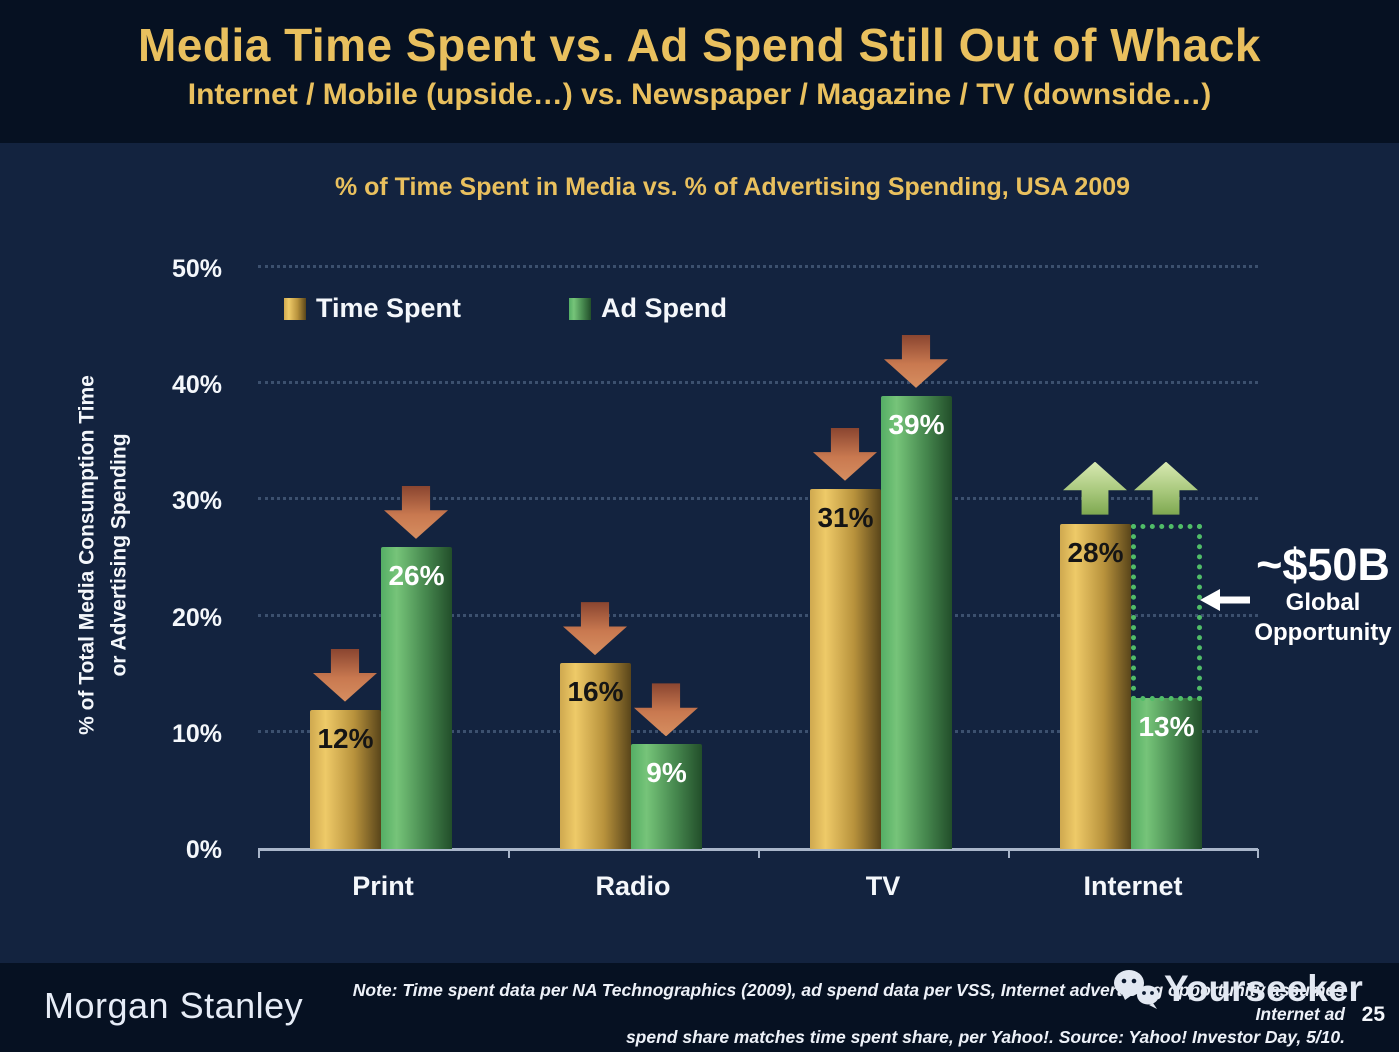  What do you see at coordinates (916, 622) in the screenshot?
I see `ad-spend-bar: 39%` at bounding box center [916, 622].